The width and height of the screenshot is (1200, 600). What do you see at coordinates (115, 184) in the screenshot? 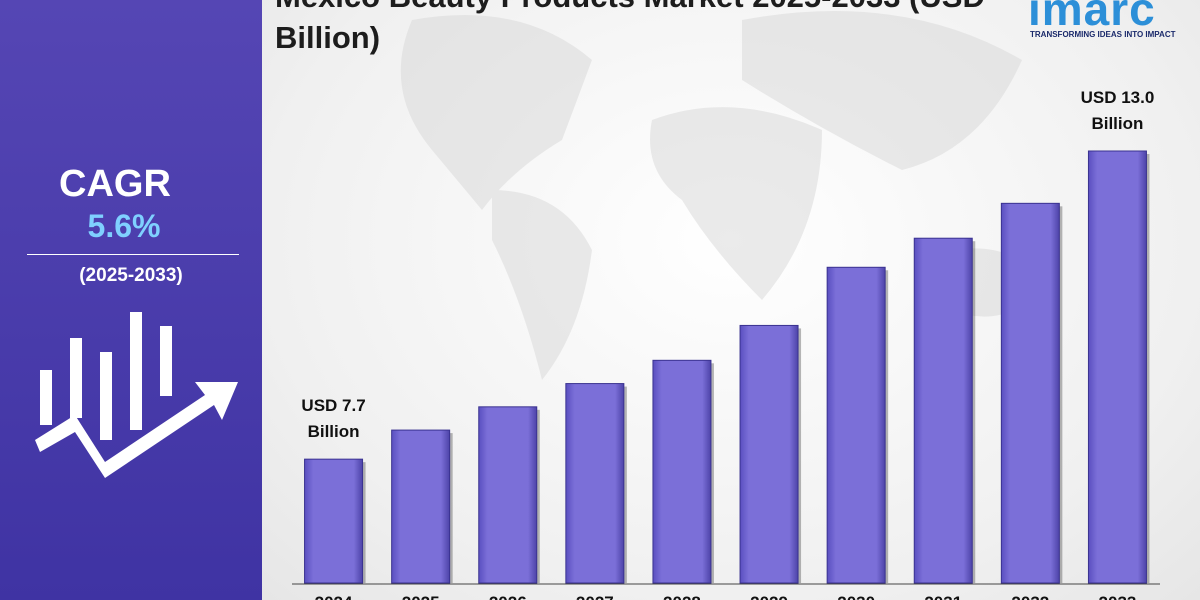
I see `cagr-label: CAGR` at bounding box center [115, 184].